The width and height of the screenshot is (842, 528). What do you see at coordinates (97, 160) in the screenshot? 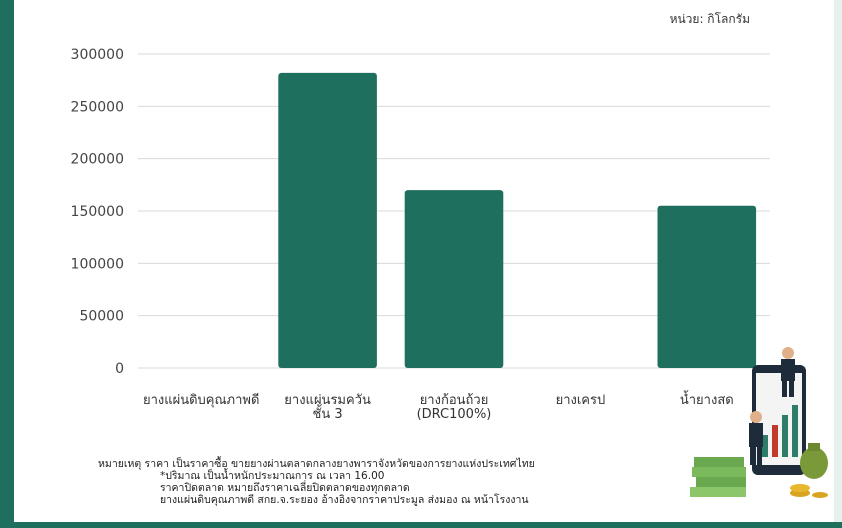
I see `y-tick-label: 200000` at bounding box center [97, 160].